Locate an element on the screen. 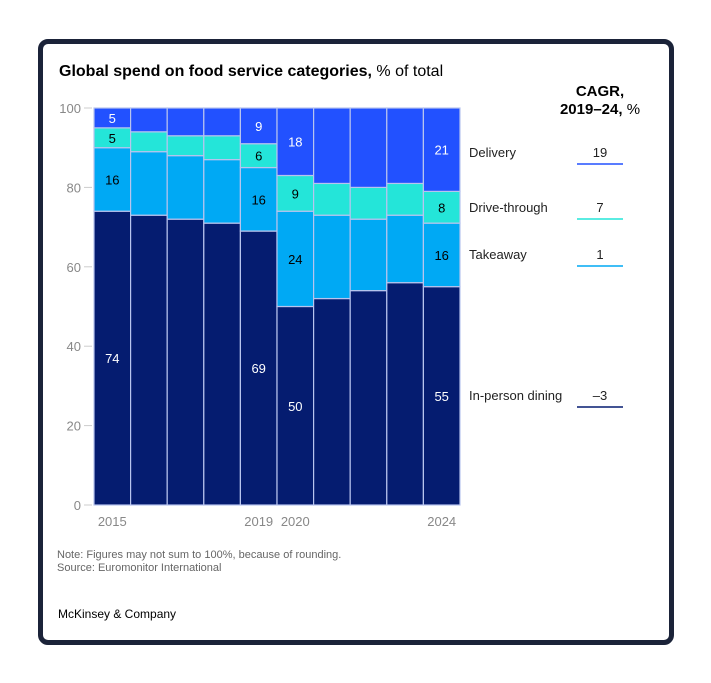 The image size is (711, 683). bar-in-person-dining-2015 is located at coordinates (112, 358).